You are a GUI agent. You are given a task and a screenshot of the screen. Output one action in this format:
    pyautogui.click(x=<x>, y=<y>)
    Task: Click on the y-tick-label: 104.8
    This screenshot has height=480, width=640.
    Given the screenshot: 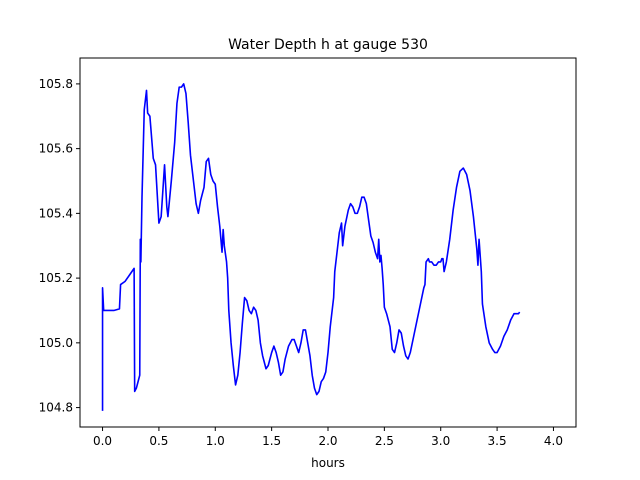 What is the action you would take?
    pyautogui.click(x=56, y=408)
    